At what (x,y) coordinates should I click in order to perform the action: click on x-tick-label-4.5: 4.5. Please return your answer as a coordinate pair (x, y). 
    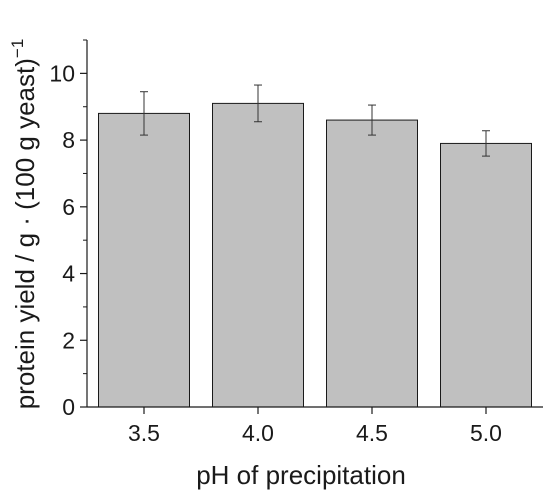
    Looking at the image, I should click on (372, 433).